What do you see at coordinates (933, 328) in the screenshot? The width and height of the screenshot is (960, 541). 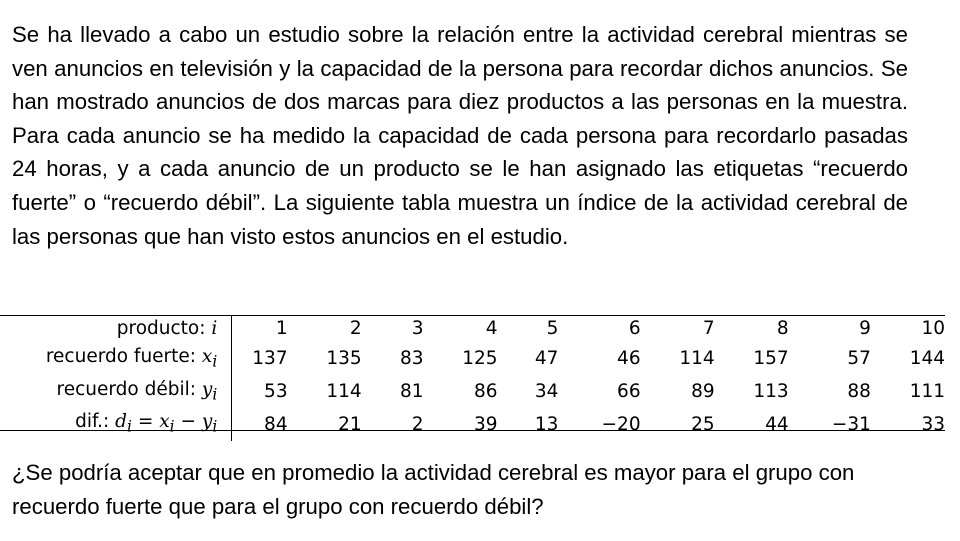 I see `table-cell: 10` at bounding box center [933, 328].